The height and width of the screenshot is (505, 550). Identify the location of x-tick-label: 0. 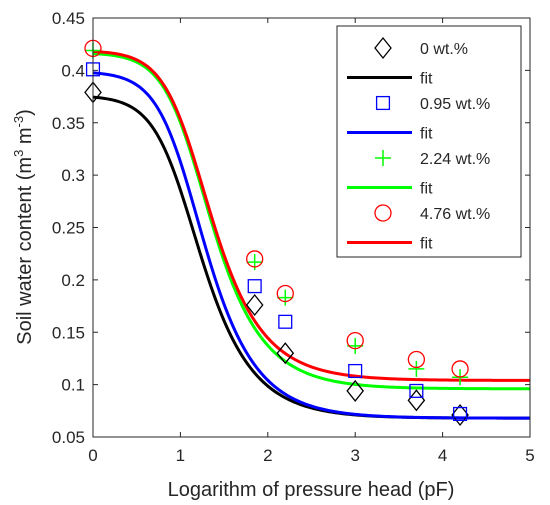
(92, 455).